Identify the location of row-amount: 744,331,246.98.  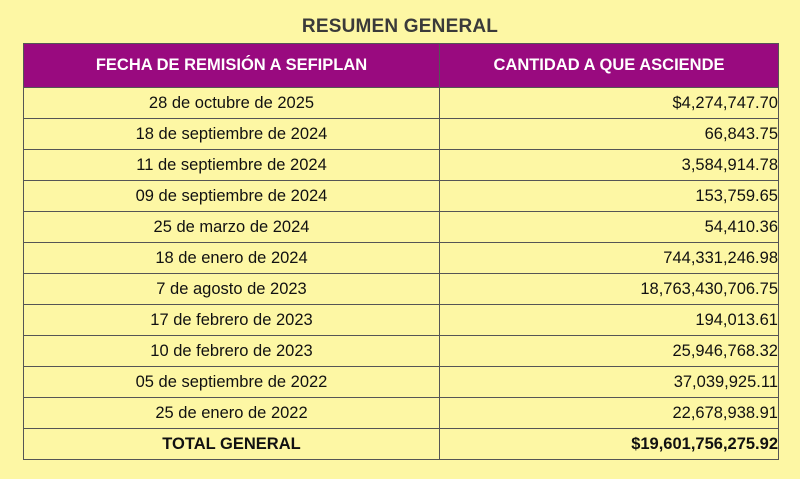
(609, 258).